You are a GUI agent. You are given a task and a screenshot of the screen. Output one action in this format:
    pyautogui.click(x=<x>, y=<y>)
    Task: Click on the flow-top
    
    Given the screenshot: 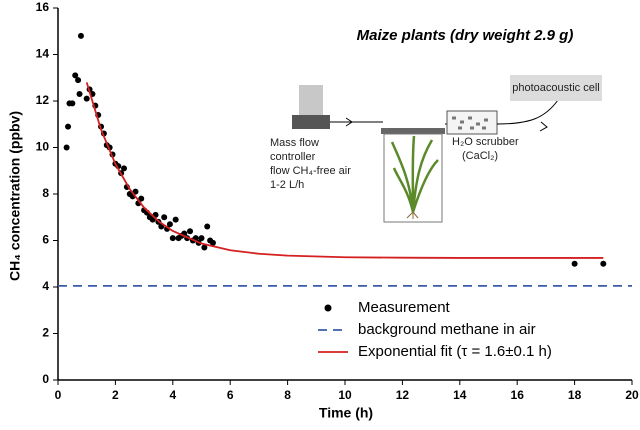 What is the action you would take?
    pyautogui.click(x=311, y=100)
    